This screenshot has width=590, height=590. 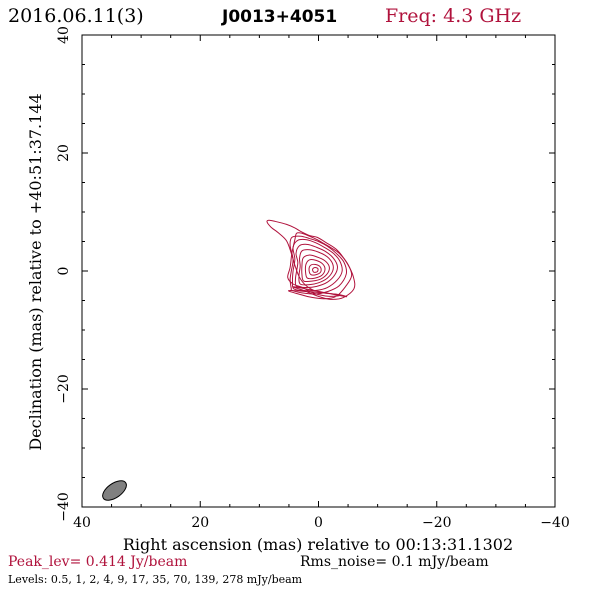 I want to click on x-tick-label: 20, so click(x=200, y=523).